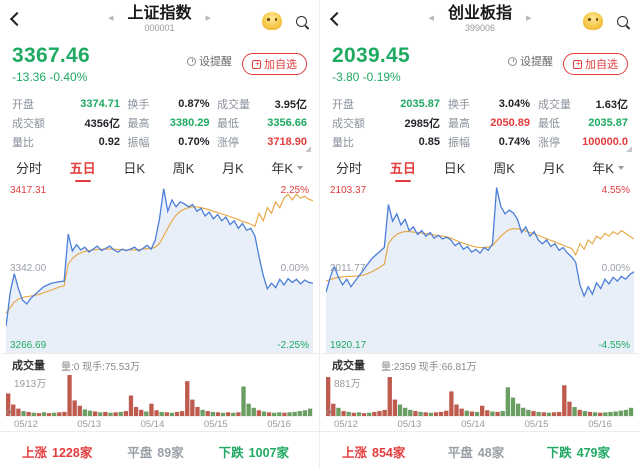 Image resolution: width=640 pixels, height=471 pixels. I want to click on stat-label: 成交额, so click(348, 123).